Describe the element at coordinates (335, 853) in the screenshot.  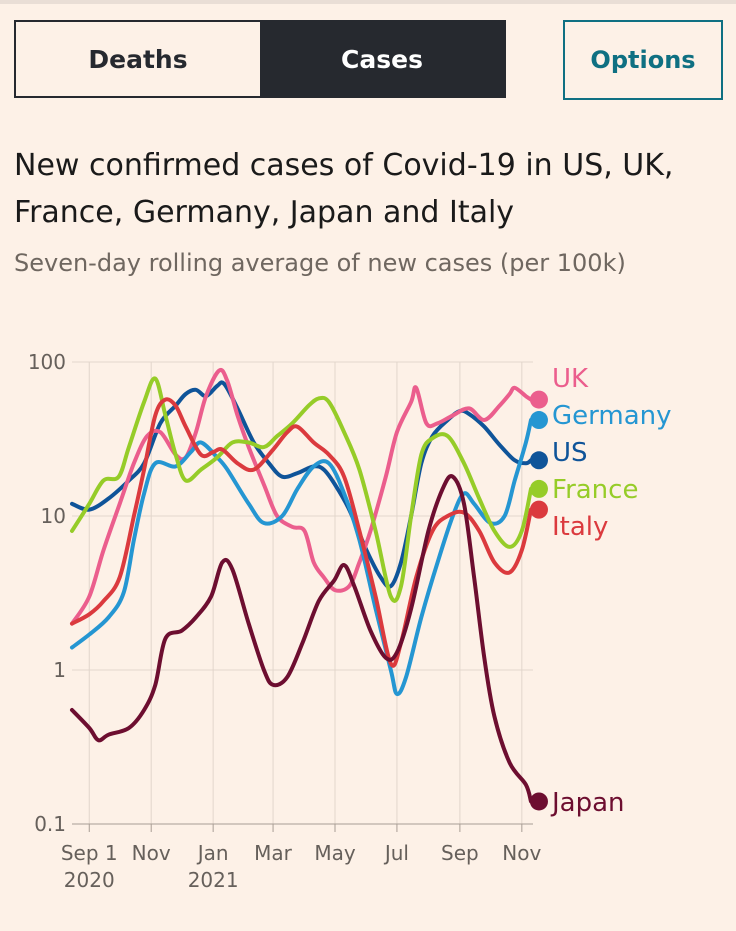
I see `x-tick-label: May` at that location.